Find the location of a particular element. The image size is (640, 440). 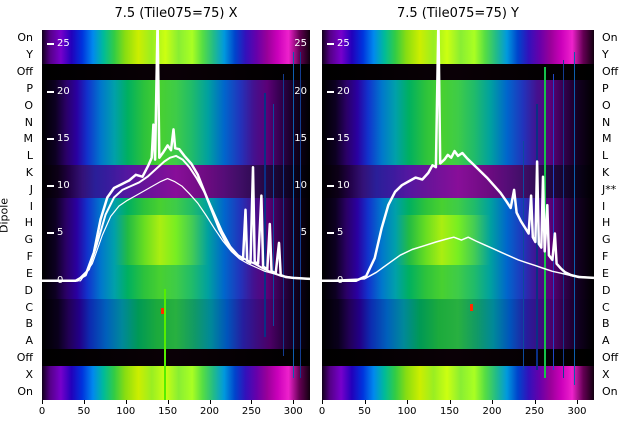

dipole-row-label-j-9: J** is located at coordinates (609, 189).